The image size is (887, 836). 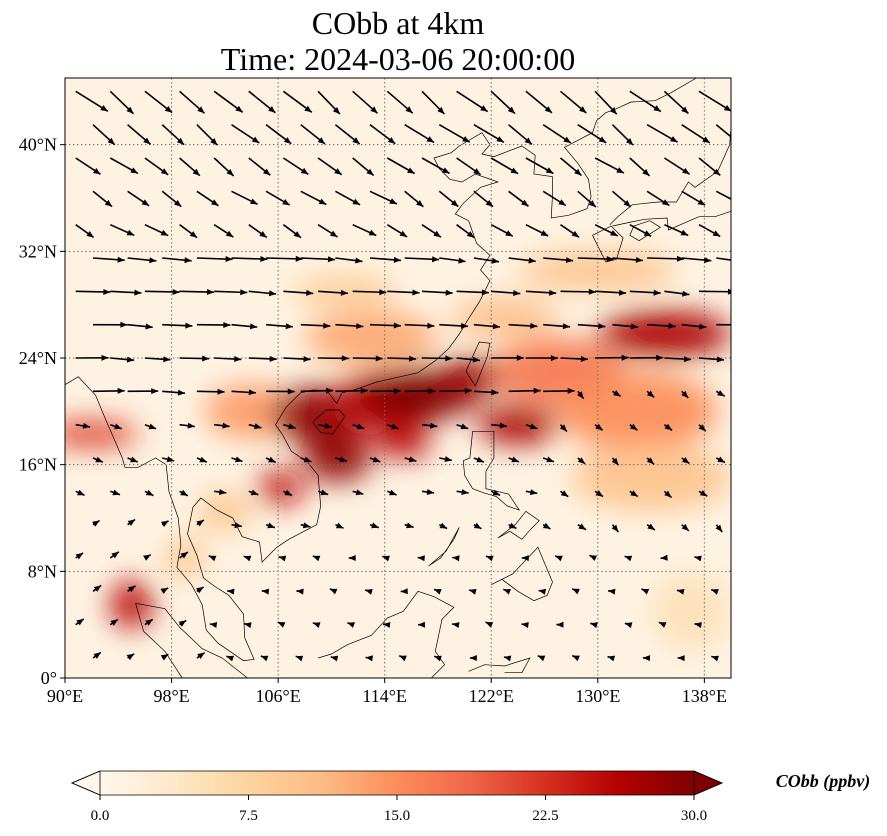 What do you see at coordinates (823, 781) in the screenshot?
I see `colorbar-title: CObb (ppbv)` at bounding box center [823, 781].